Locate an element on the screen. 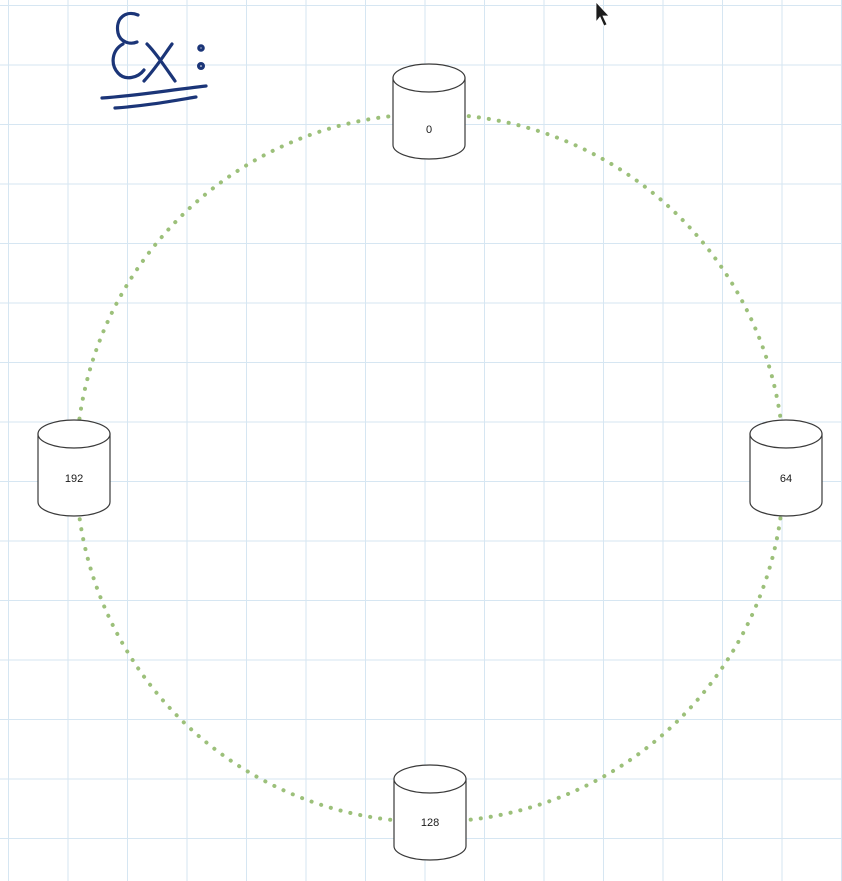 This screenshot has height=881, width=842. annotation-stroke-e is located at coordinates (128, 45).